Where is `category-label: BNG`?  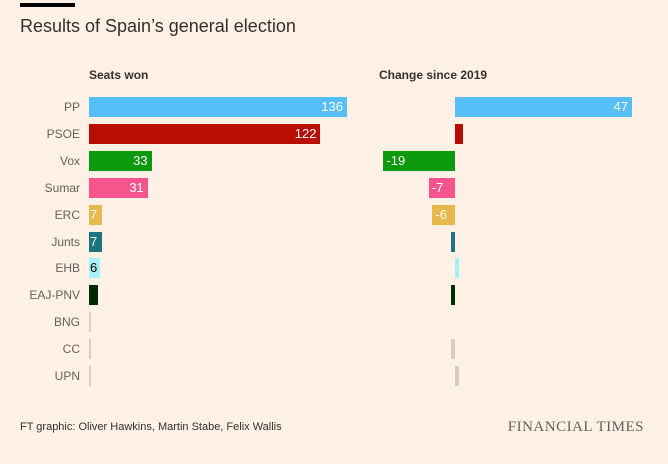
category-label: BNG is located at coordinates (66, 322).